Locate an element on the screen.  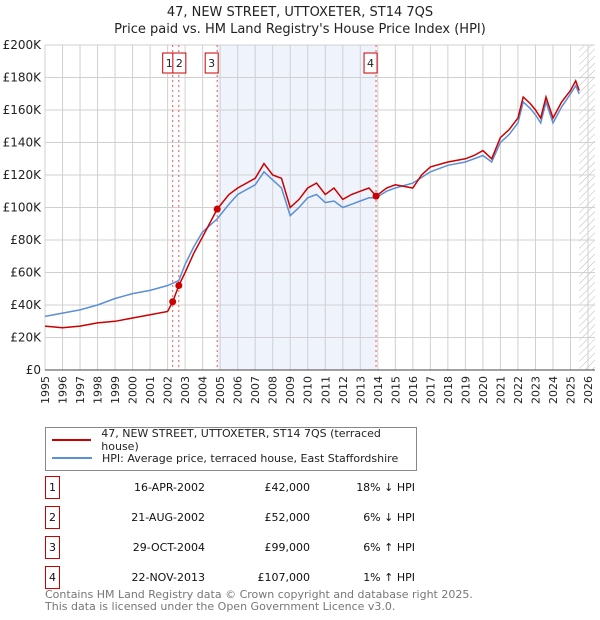
x-tick-label: 2025 is located at coordinates (570, 390).